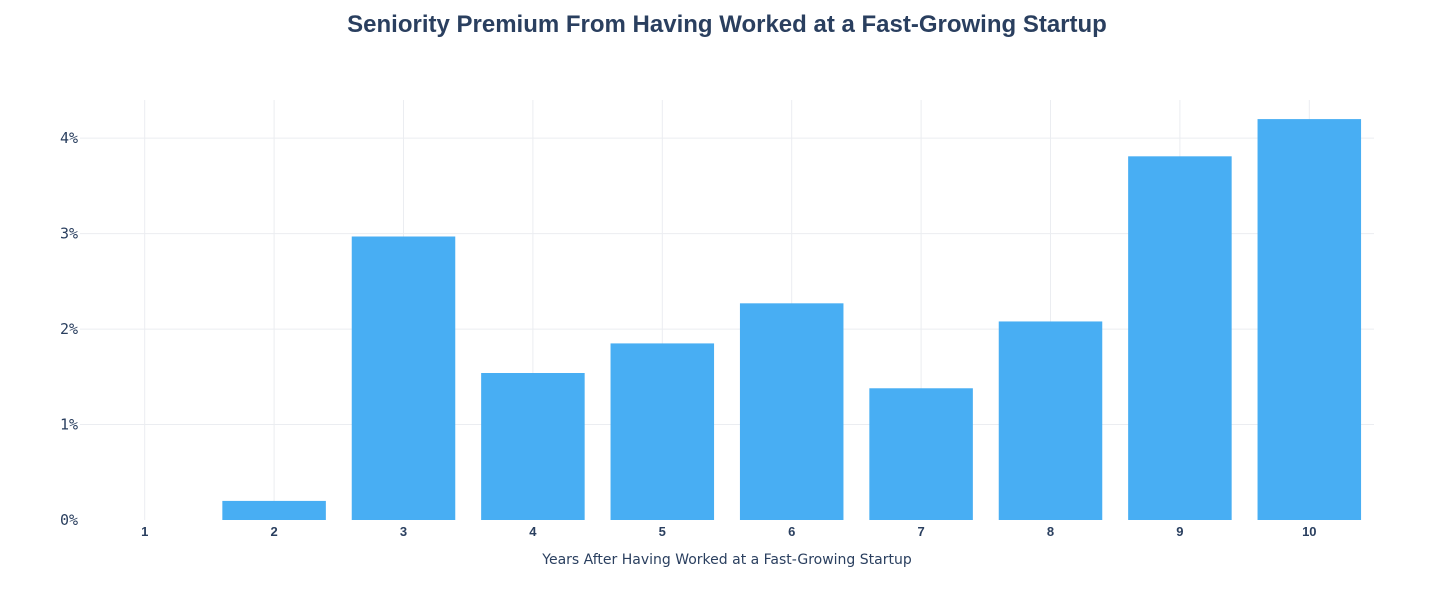  Describe the element at coordinates (273, 531) in the screenshot. I see `x-tick-label: 2` at that location.